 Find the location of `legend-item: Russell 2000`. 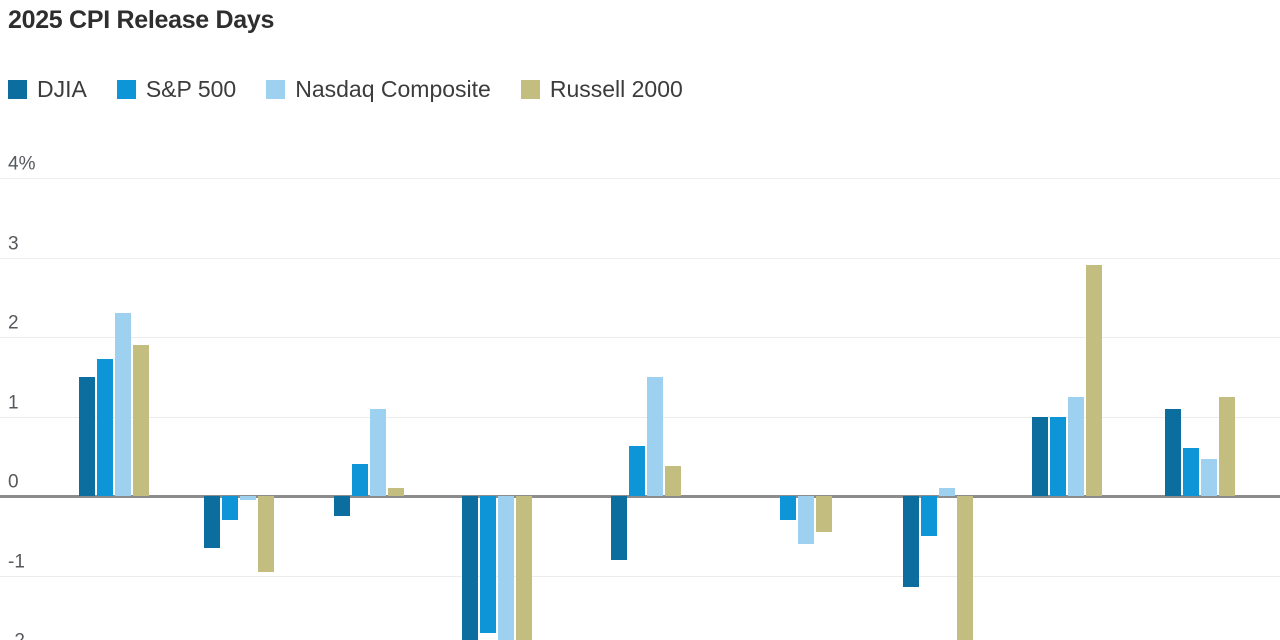

legend-item: Russell 2000 is located at coordinates (601, 89).